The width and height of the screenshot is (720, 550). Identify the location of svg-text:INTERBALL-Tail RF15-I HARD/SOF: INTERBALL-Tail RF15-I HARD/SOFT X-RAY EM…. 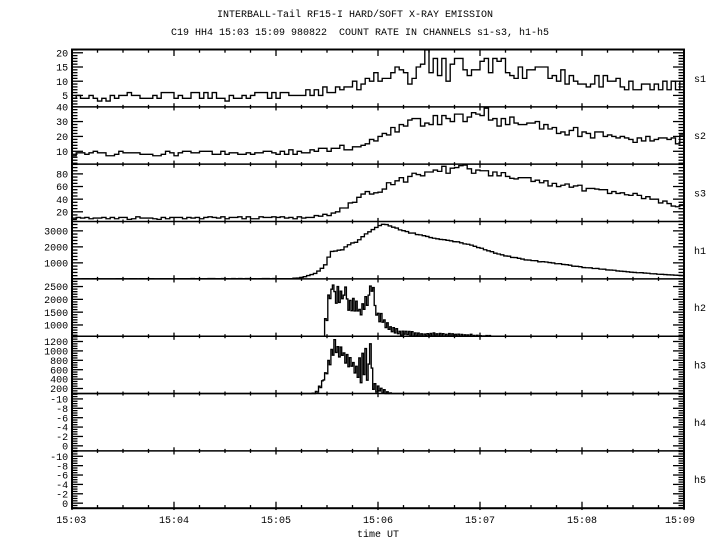
(355, 15).